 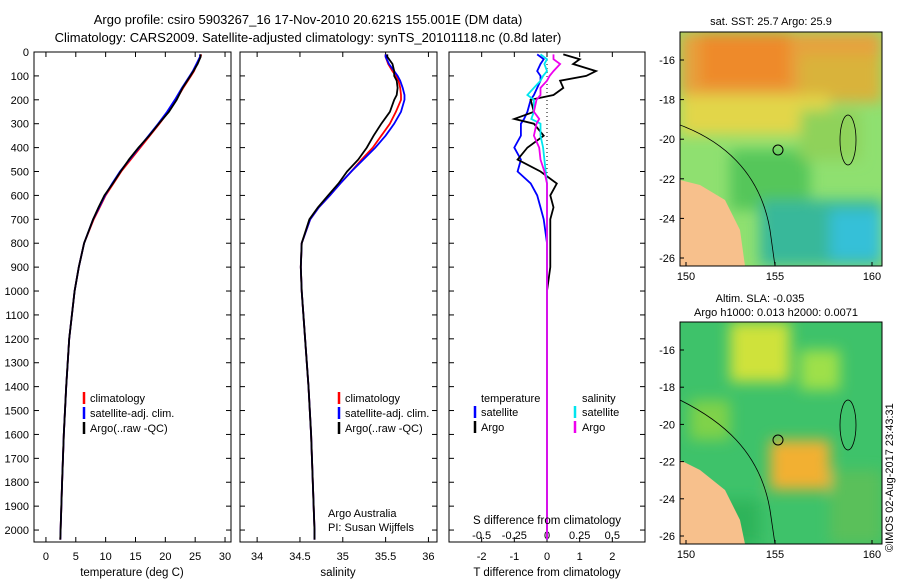 What do you see at coordinates (299, 557) in the screenshot?
I see `salinity-tick-label: 34.5` at bounding box center [299, 557].